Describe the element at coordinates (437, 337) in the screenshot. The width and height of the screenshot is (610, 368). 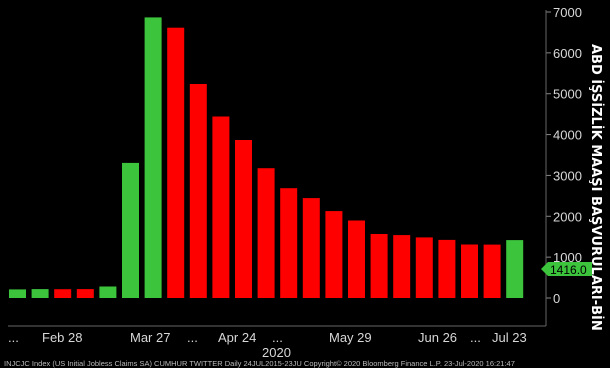
I see `x-tick-label: Jun 26` at that location.